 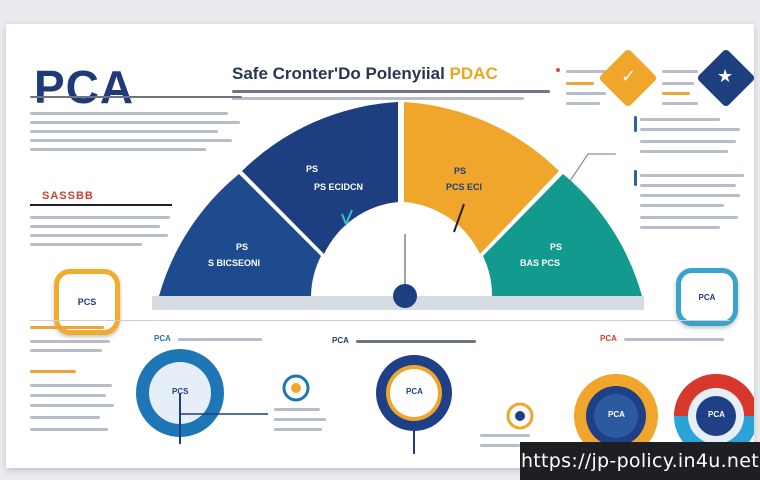 What do you see at coordinates (591, 169) in the screenshot?
I see `connector-line` at bounding box center [591, 169].